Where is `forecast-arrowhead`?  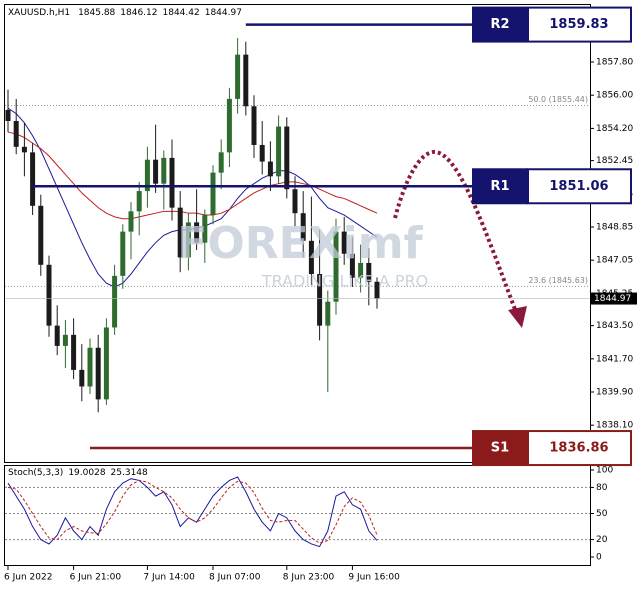 forecast-arrowhead is located at coordinates (517, 317).